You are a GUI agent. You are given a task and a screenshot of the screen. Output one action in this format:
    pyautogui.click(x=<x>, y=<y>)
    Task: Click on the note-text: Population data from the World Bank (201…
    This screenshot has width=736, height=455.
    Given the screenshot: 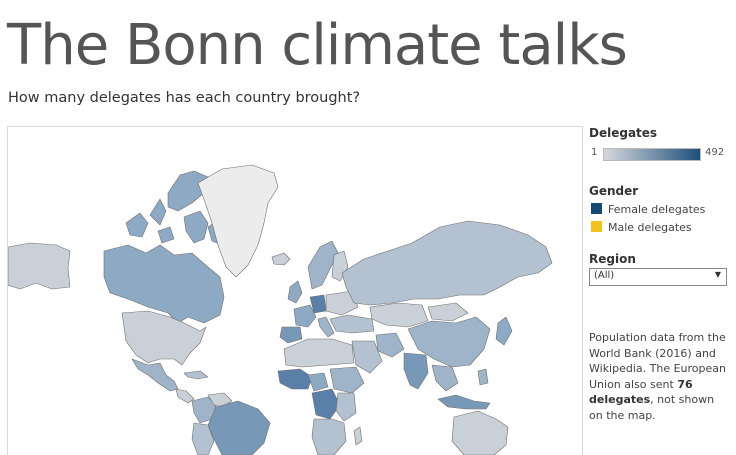 What is the action you would take?
    pyautogui.click(x=657, y=361)
    